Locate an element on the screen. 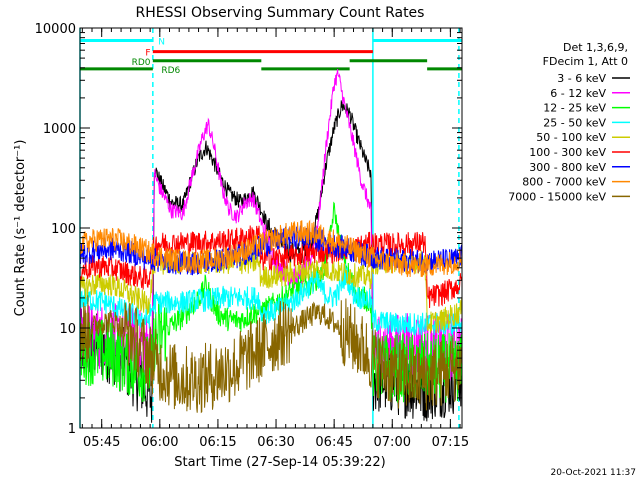 This screenshot has height=480, width=640. x-tick-label-4: 06:45 is located at coordinates (333, 442).